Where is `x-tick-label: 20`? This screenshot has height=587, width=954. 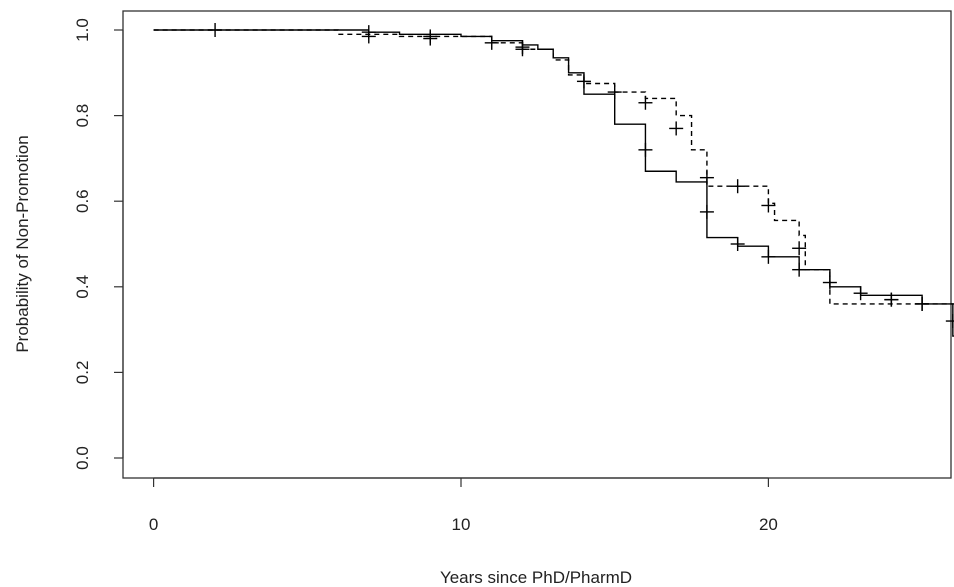
x-tick-label: 20 is located at coordinates (768, 524).